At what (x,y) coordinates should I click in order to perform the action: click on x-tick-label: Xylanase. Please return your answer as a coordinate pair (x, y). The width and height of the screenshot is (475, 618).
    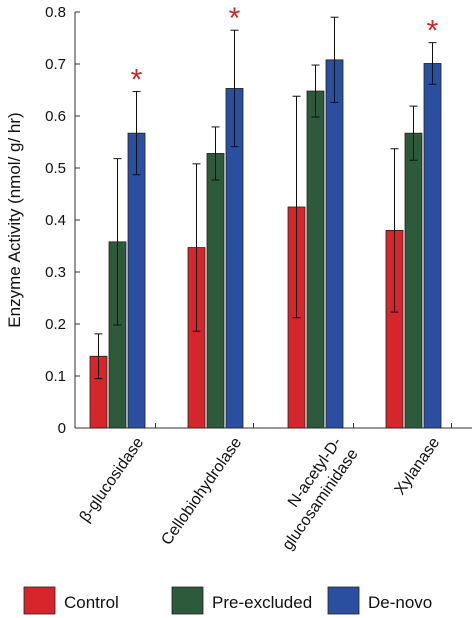
    Looking at the image, I should click on (418, 466).